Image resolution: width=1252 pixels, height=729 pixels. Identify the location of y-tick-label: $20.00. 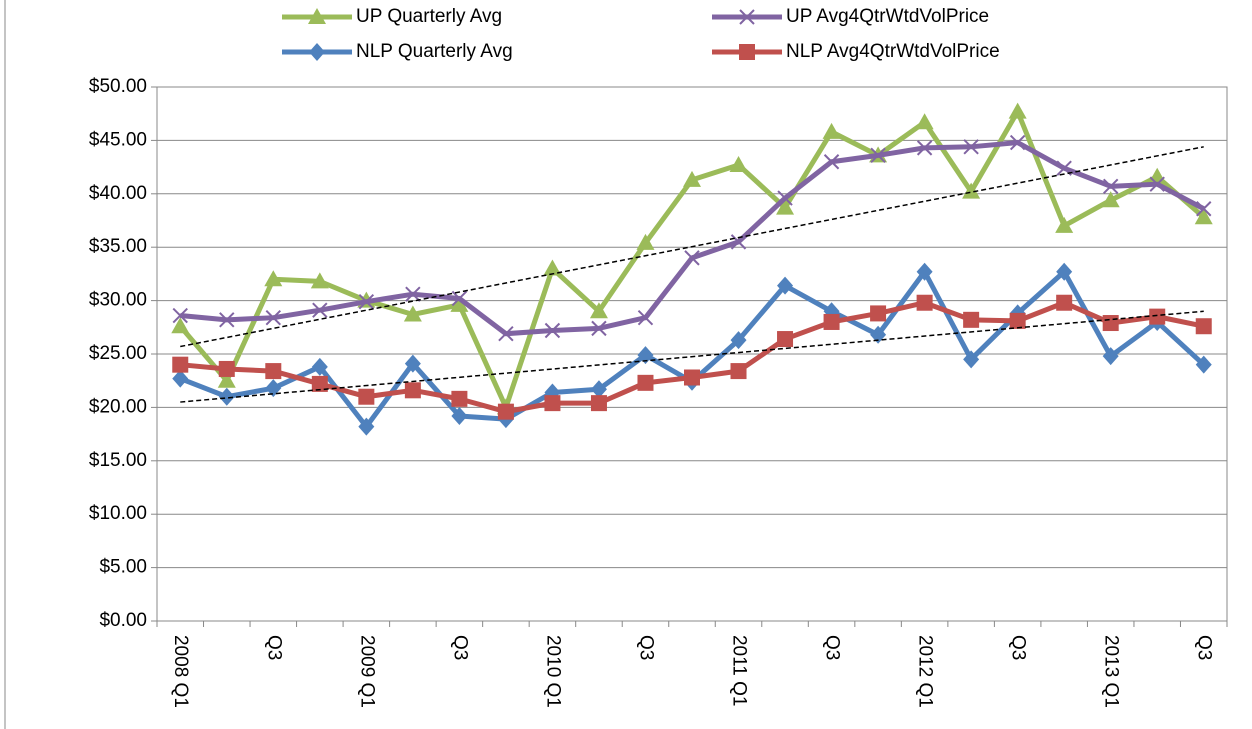
(118, 406).